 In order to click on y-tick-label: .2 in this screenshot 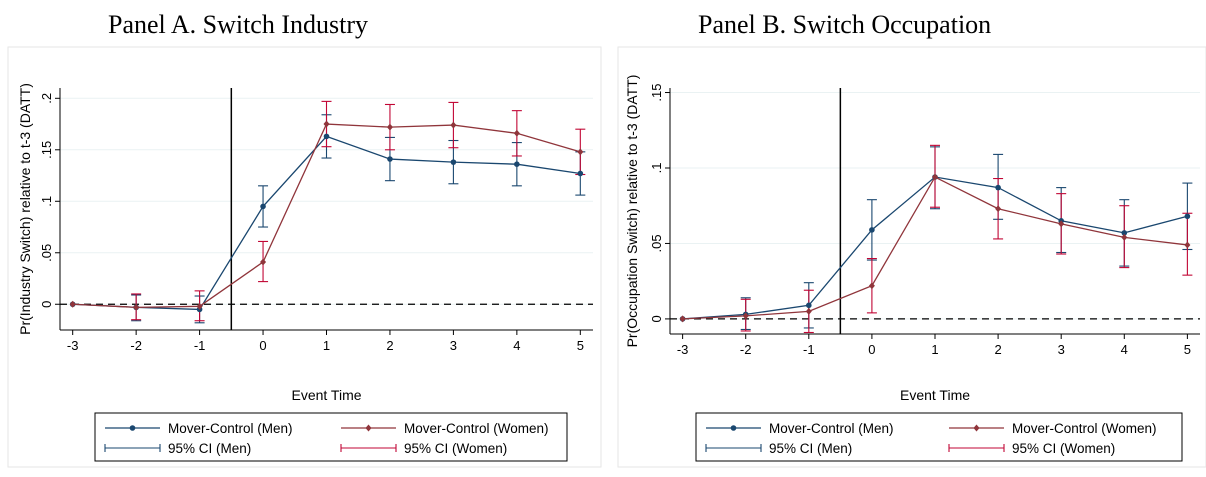, I will do `click(46, 98)`.